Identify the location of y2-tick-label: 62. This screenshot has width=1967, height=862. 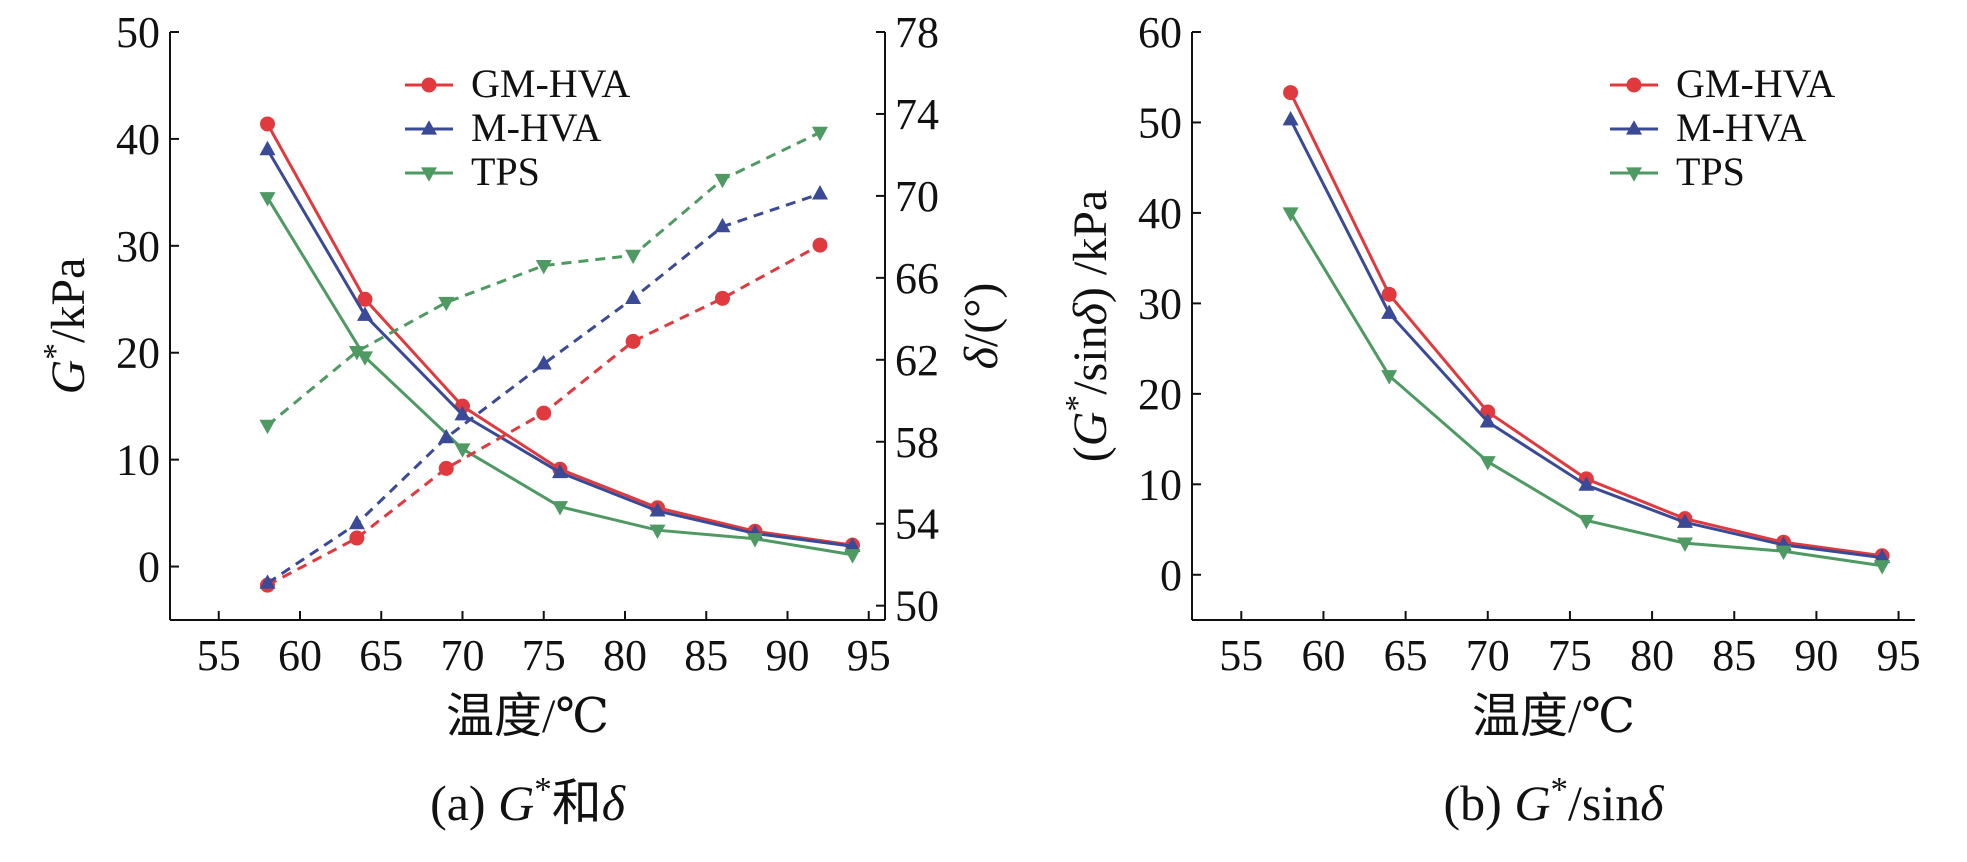
(917, 360).